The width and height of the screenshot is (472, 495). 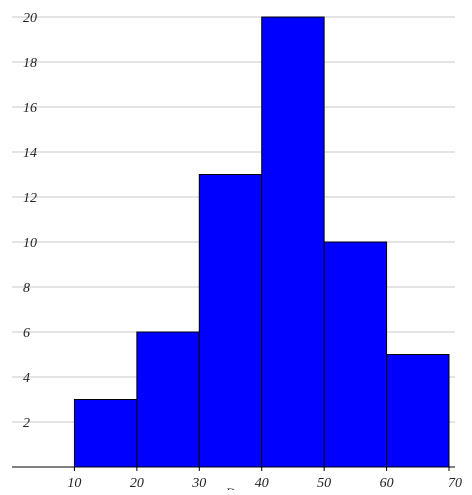 What do you see at coordinates (455, 483) in the screenshot?
I see `x-tick-label: 70` at bounding box center [455, 483].